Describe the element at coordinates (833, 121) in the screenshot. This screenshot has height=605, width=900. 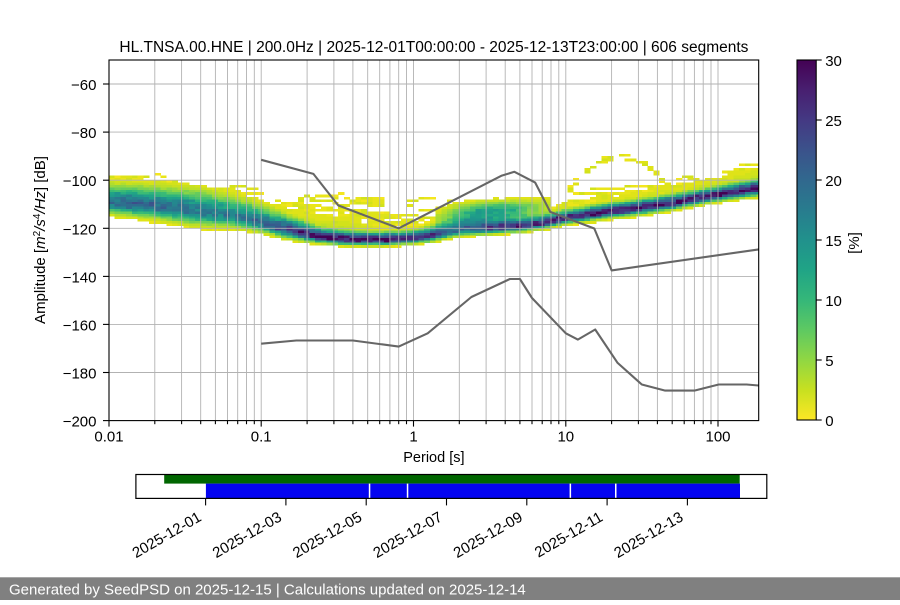
I see `svg-text: 25` at that location.